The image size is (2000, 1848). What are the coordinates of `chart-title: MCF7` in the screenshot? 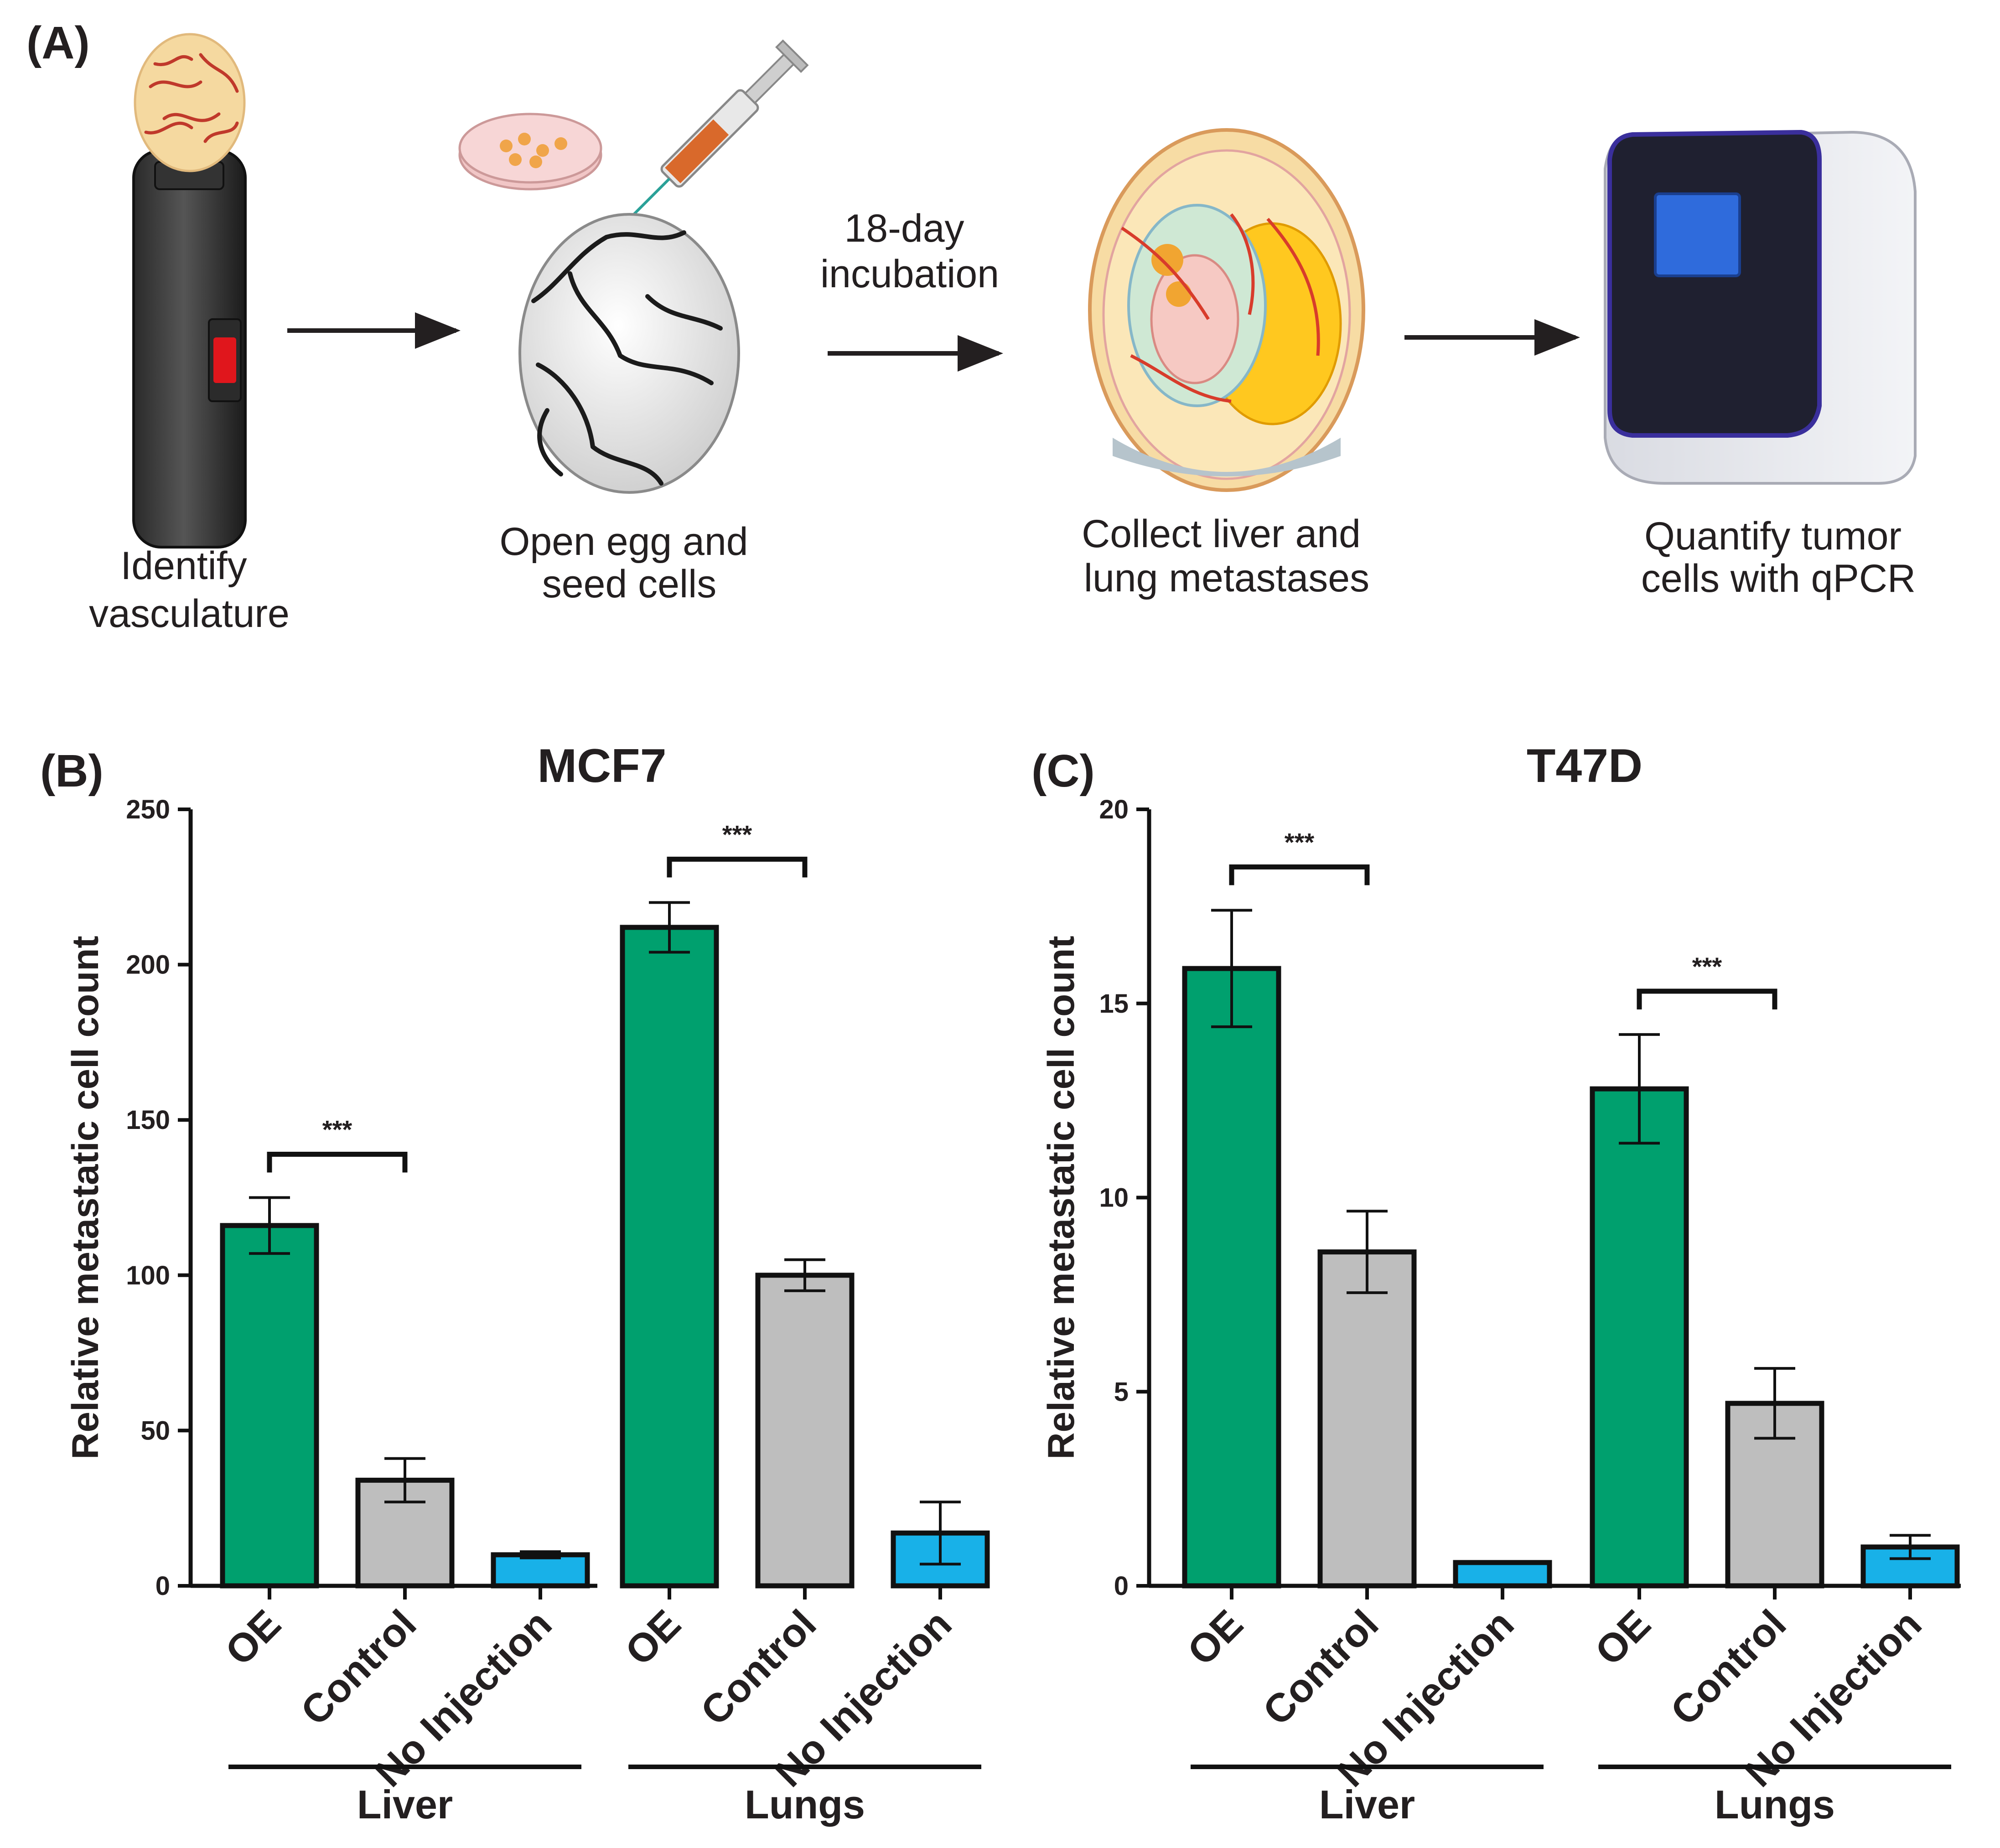 It's located at (601, 766).